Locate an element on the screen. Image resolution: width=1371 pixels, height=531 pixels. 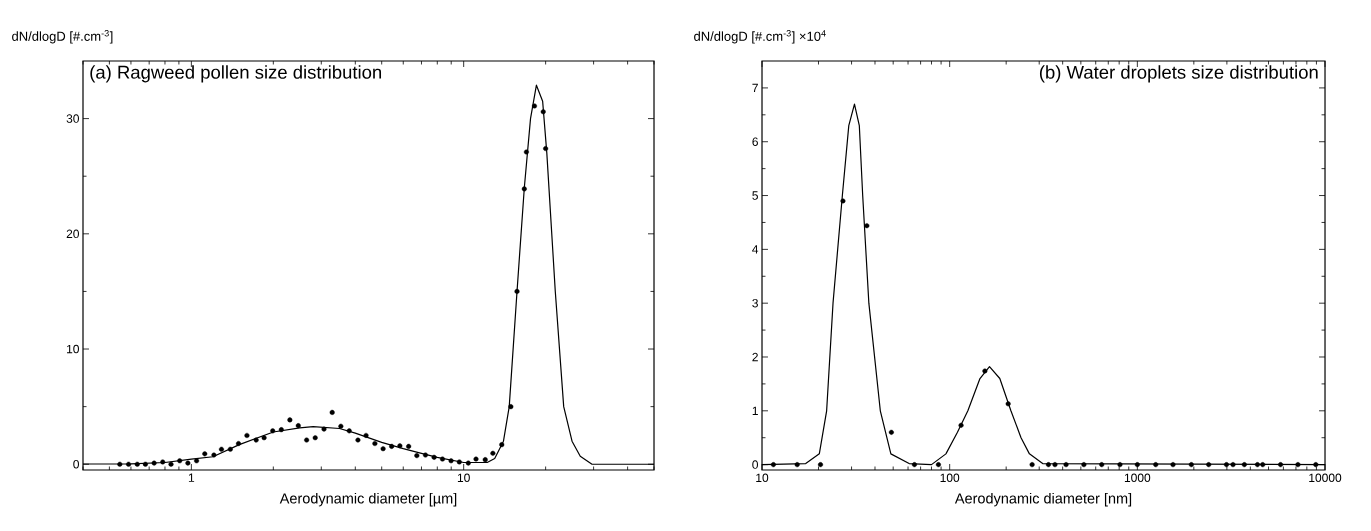
y-tick-label: 20 is located at coordinates (72, 234).